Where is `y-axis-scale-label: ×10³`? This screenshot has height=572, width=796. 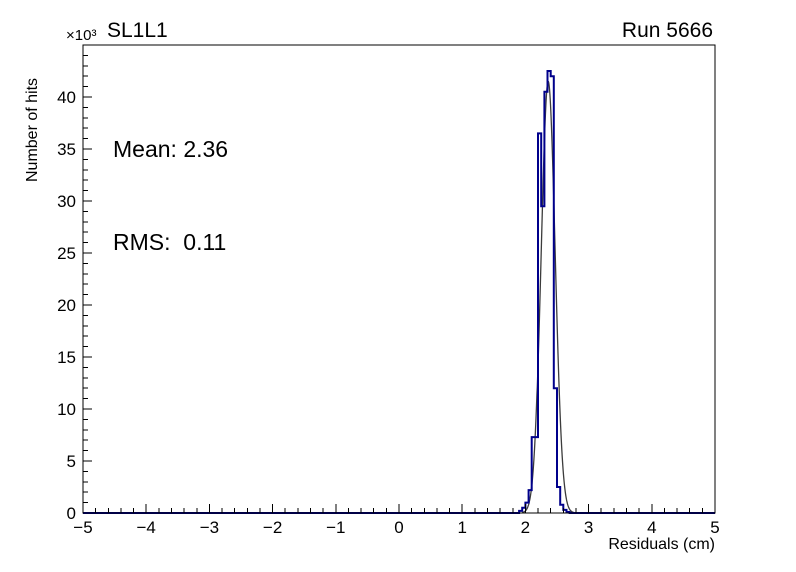
y-axis-scale-label: ×10³ is located at coordinates (81, 35).